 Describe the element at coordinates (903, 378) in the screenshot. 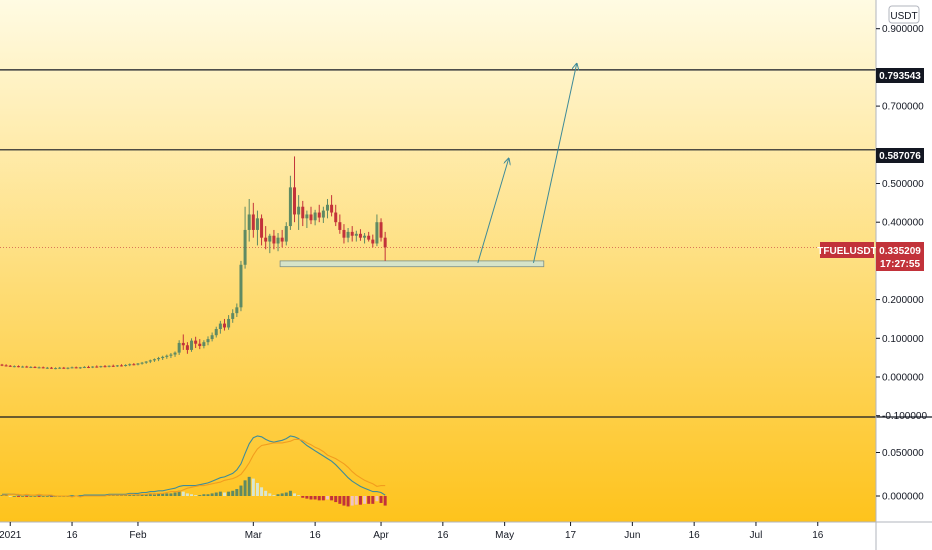

I see `price-axis-tick-label: 0.000000` at that location.